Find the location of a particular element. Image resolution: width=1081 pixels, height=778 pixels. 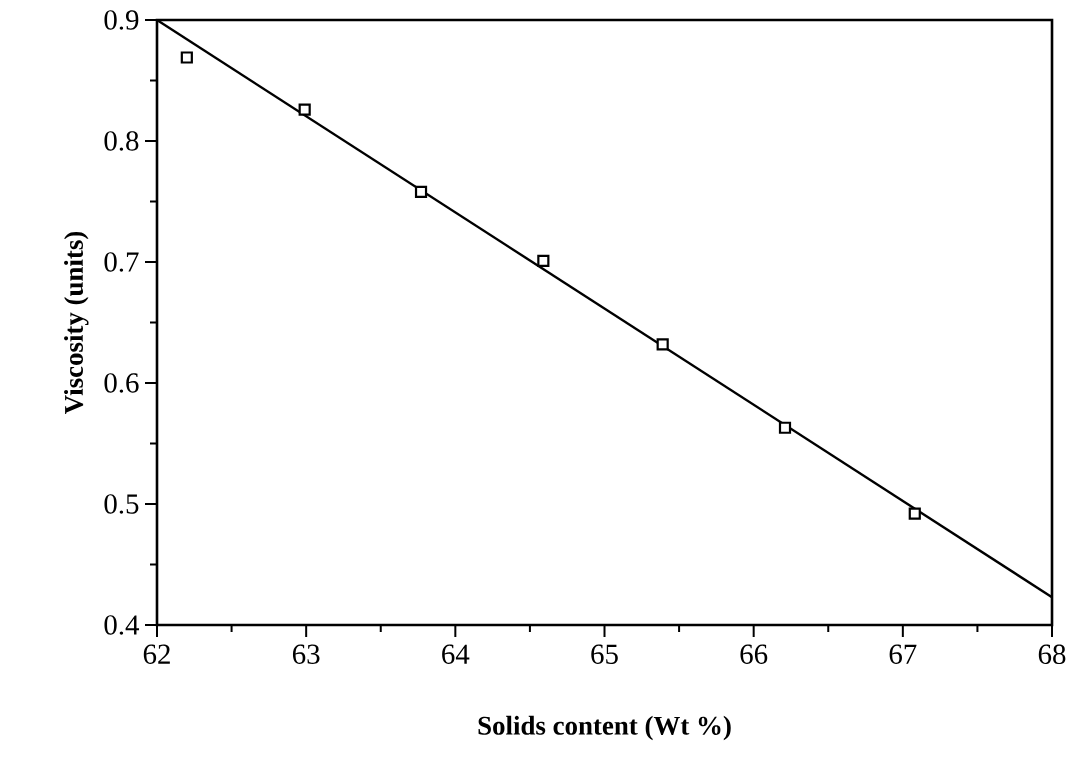

x-tick-label: 64 is located at coordinates (456, 654).